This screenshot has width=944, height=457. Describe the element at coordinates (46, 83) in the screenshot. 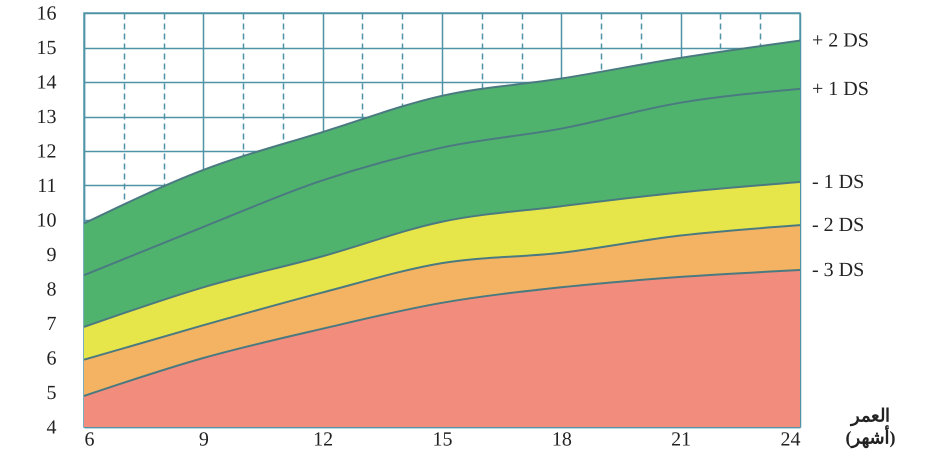

I see `y-tick-label: 14` at that location.